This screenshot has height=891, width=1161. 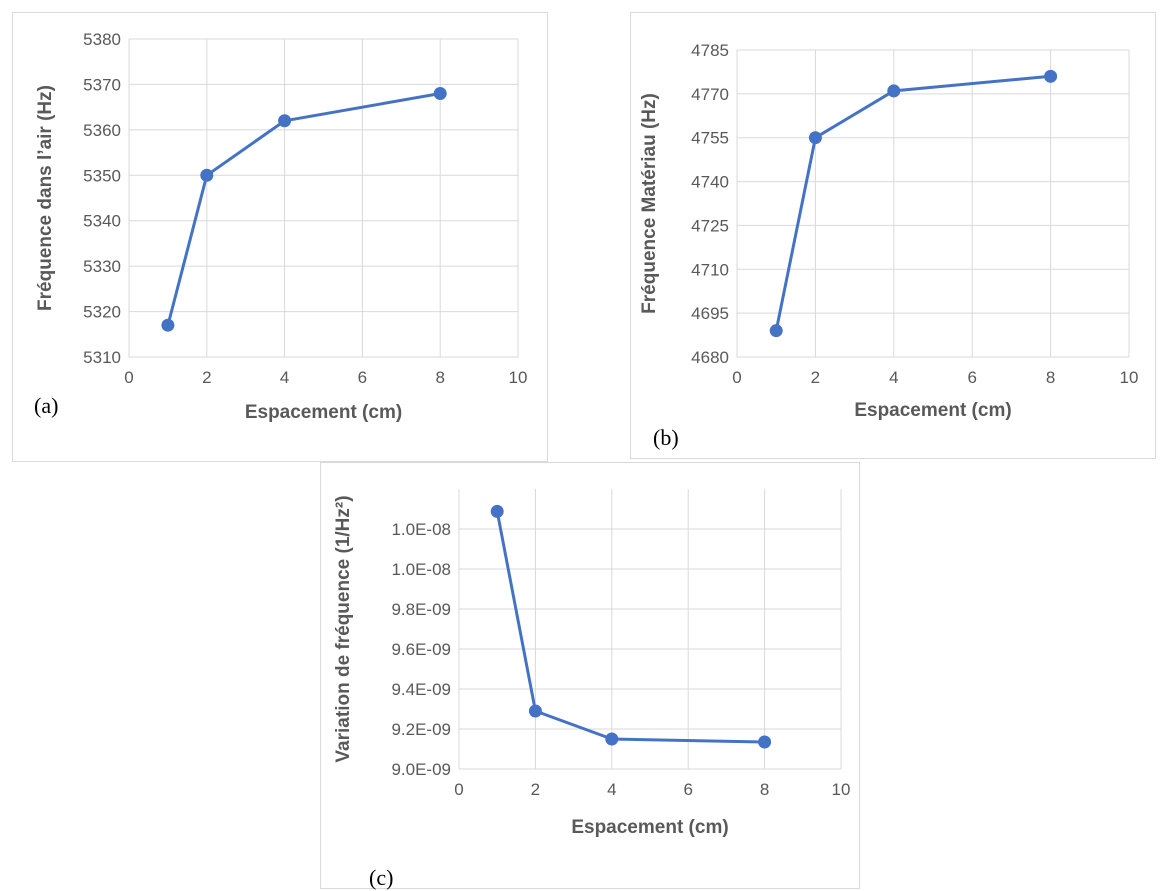 What do you see at coordinates (102, 221) in the screenshot?
I see `chart-a-ytick-label: 5340` at bounding box center [102, 221].